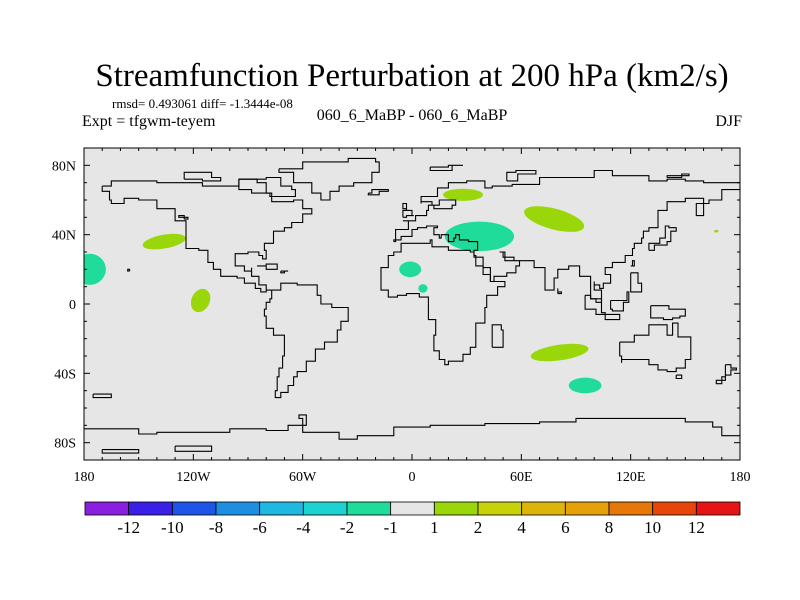  I want to click on x-tick-label: 60E, so click(521, 477).